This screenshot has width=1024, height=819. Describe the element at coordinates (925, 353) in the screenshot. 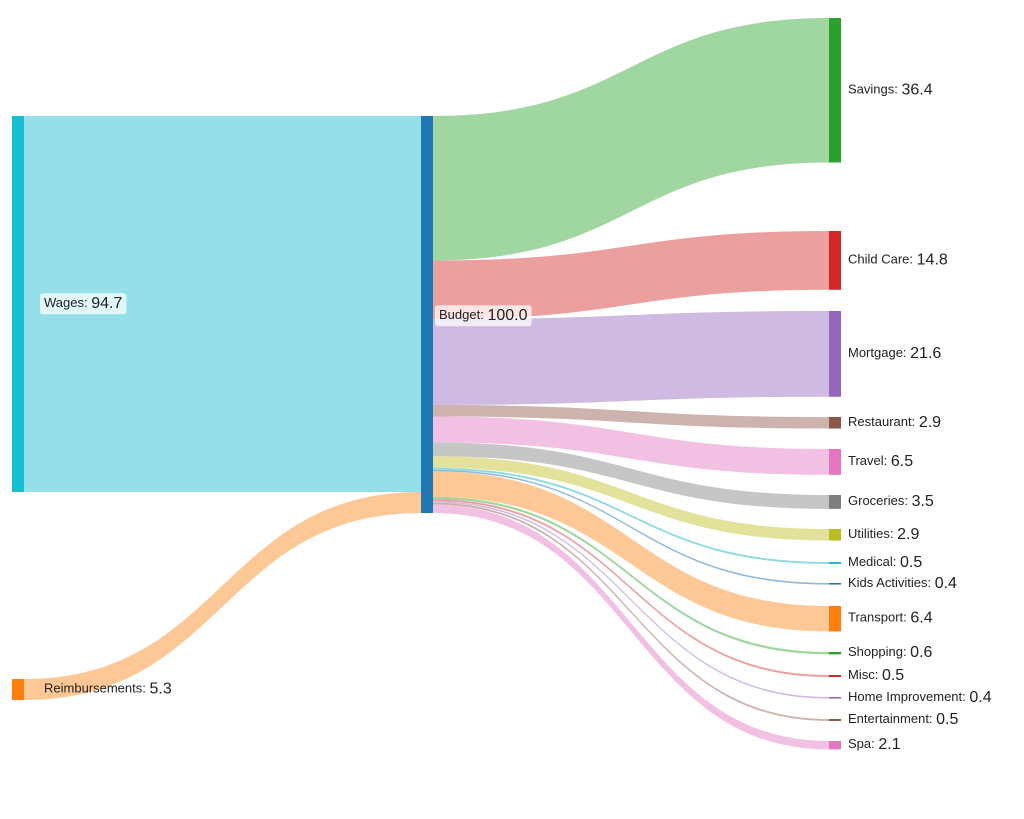

I see `target-mortgage-label-value: 21.6` at that location.